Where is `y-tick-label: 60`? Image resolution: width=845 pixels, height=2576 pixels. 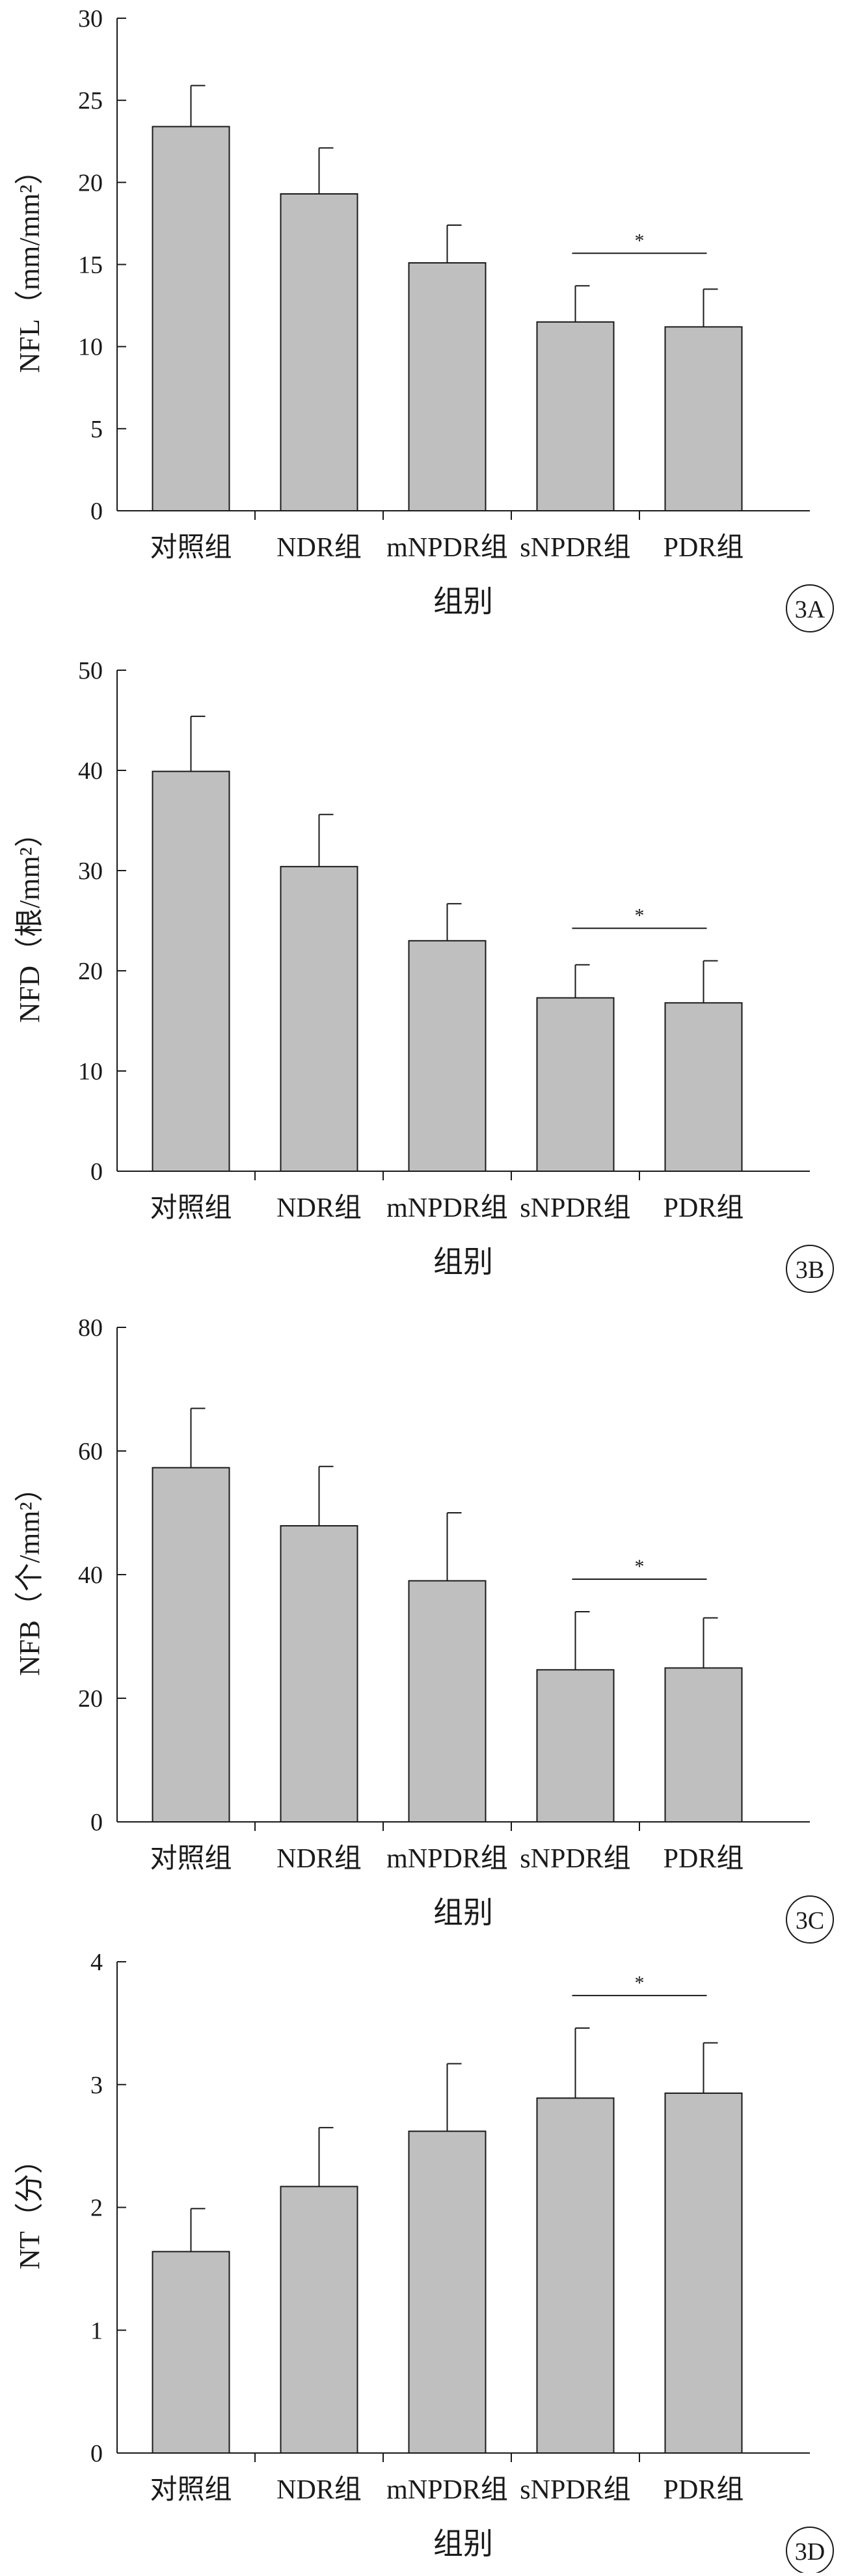 y-tick-label: 60 is located at coordinates (90, 1451).